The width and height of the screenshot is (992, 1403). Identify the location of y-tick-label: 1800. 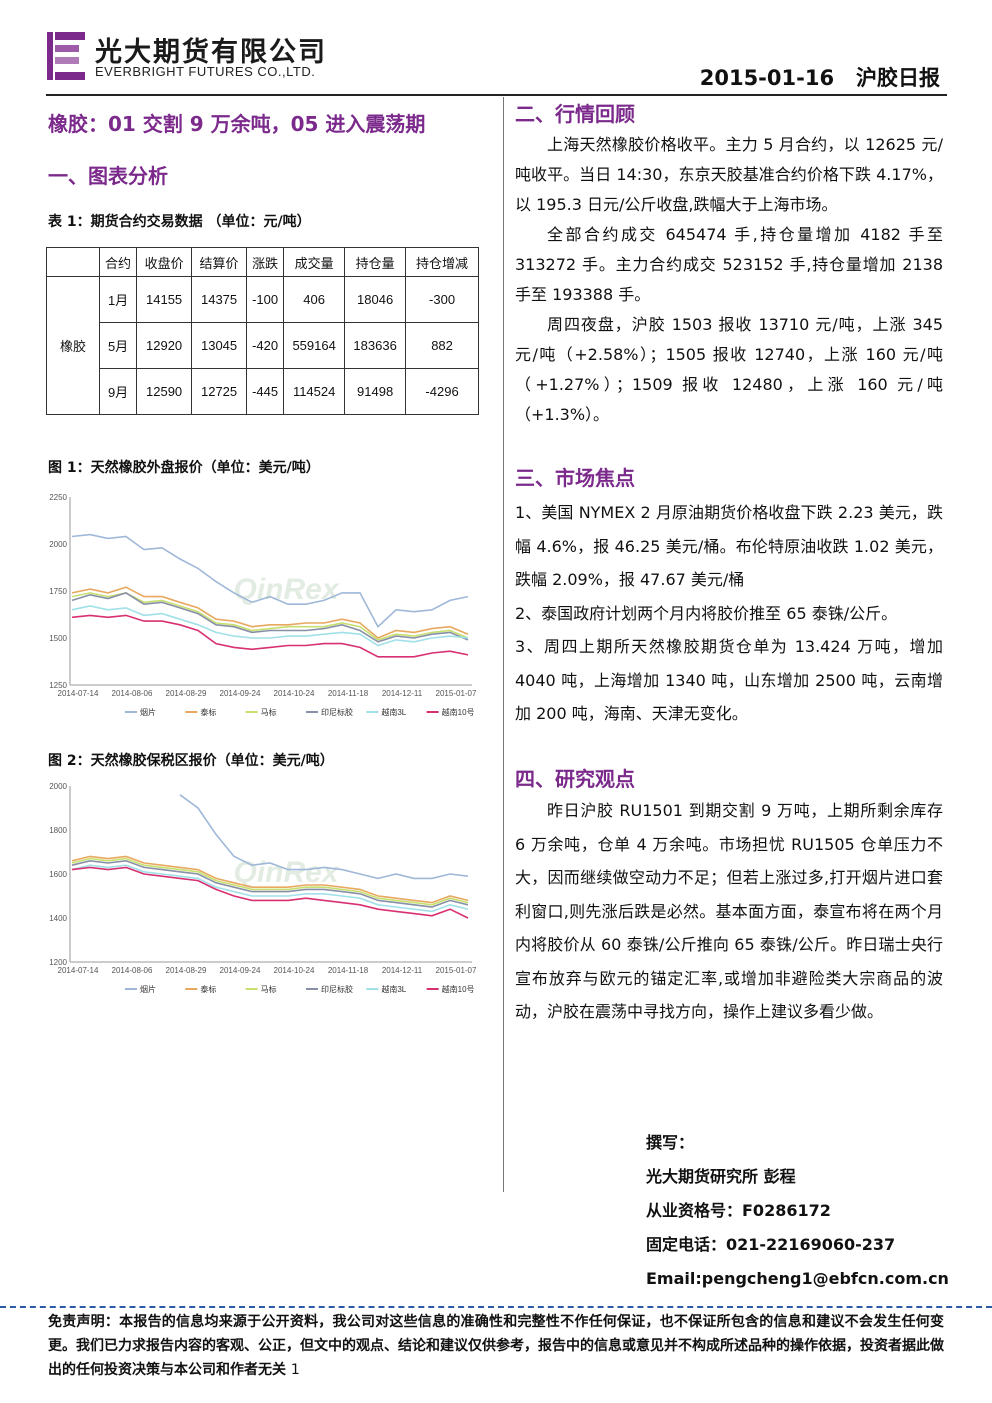
(58, 830).